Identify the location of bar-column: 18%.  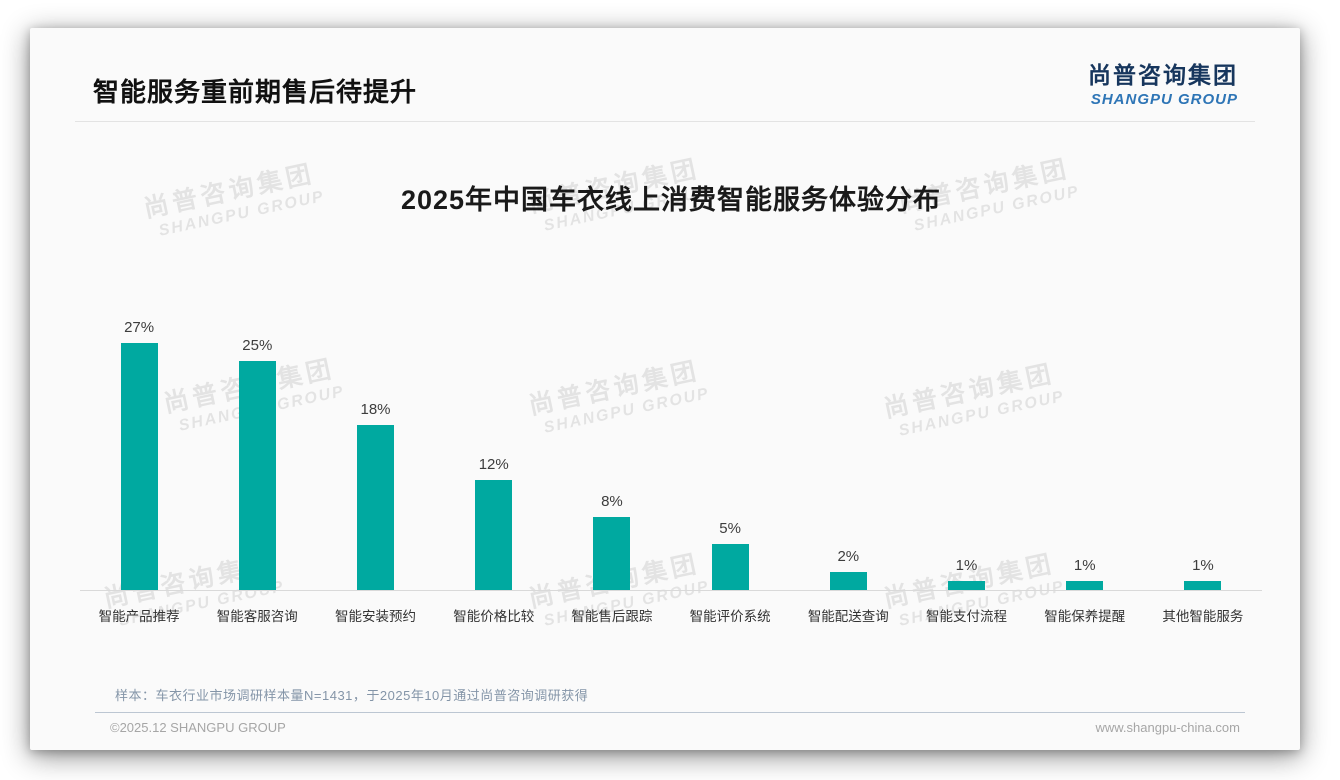
(375, 495).